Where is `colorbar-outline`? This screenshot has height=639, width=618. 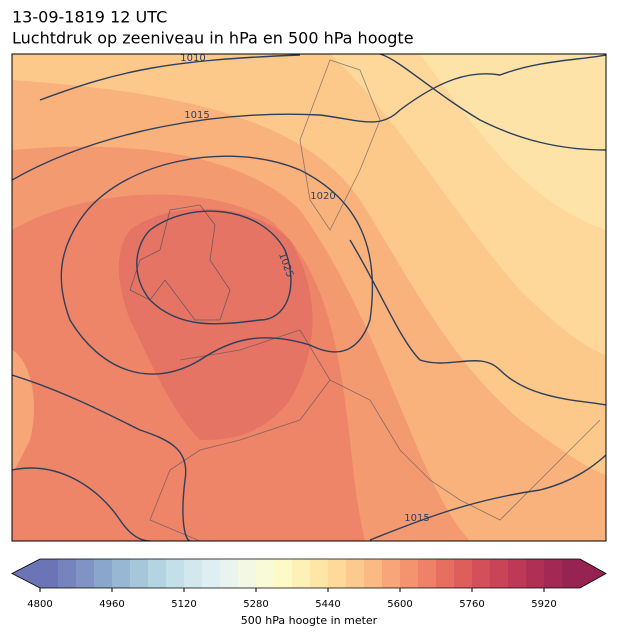
colorbar-outline is located at coordinates (309, 573).